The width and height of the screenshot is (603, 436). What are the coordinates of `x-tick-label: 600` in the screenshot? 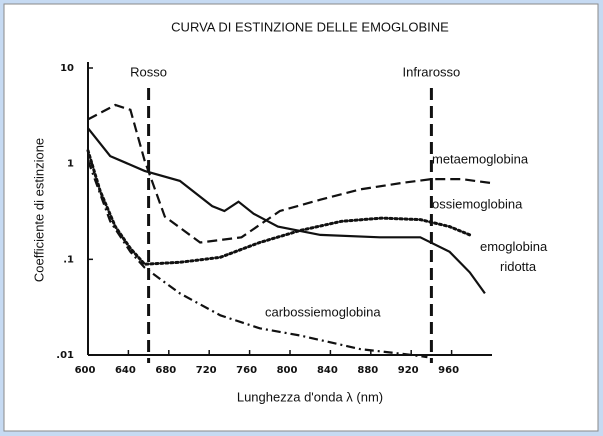 It's located at (85, 370).